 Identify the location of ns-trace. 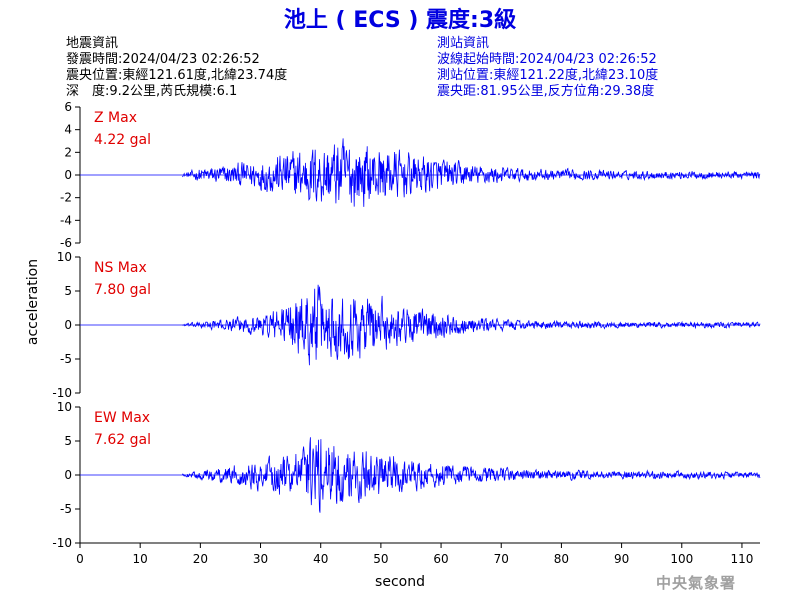
(471, 325).